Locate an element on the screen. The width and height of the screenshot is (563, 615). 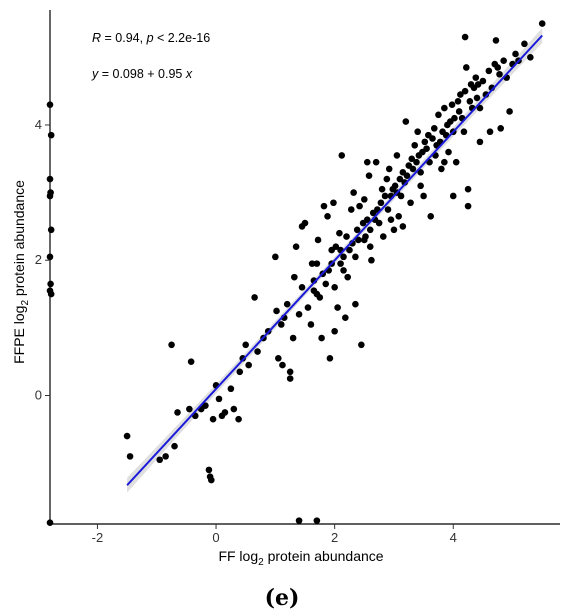
y-tick-label: 4 is located at coordinates (38, 124).